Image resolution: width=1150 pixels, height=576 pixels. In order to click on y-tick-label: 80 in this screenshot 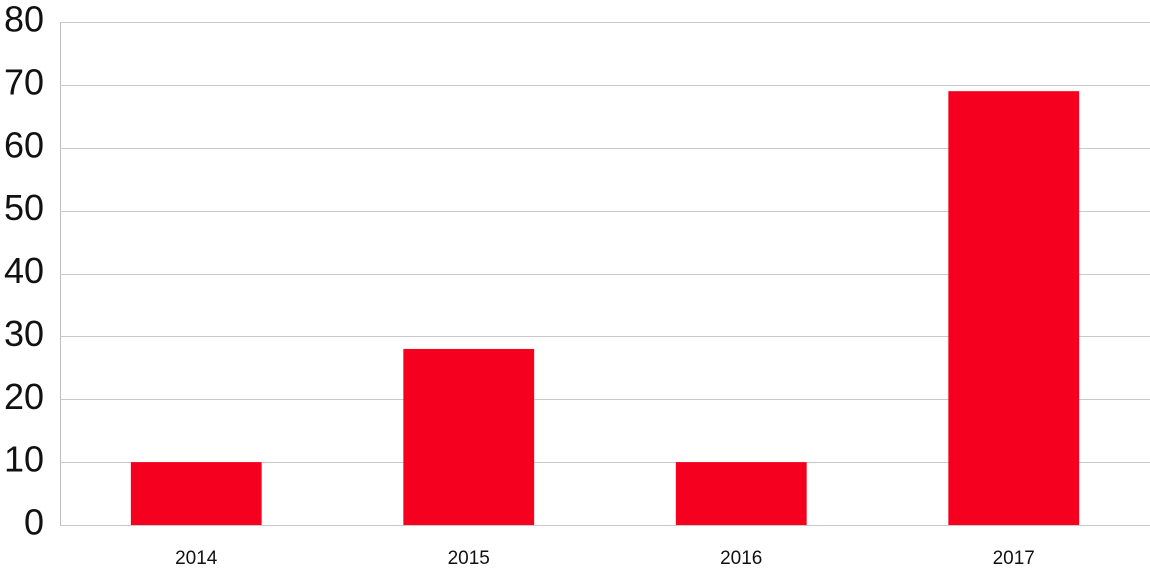, I will do `click(24, 20)`.